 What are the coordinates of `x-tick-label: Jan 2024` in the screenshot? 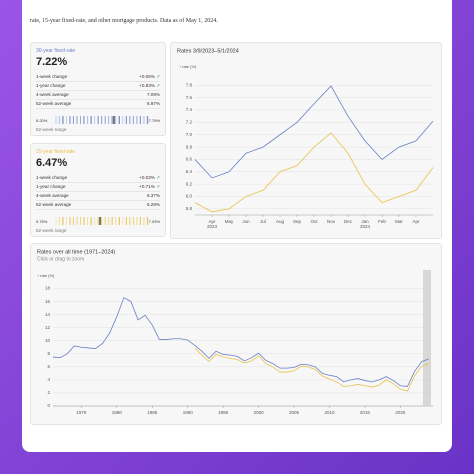 It's located at (365, 224).